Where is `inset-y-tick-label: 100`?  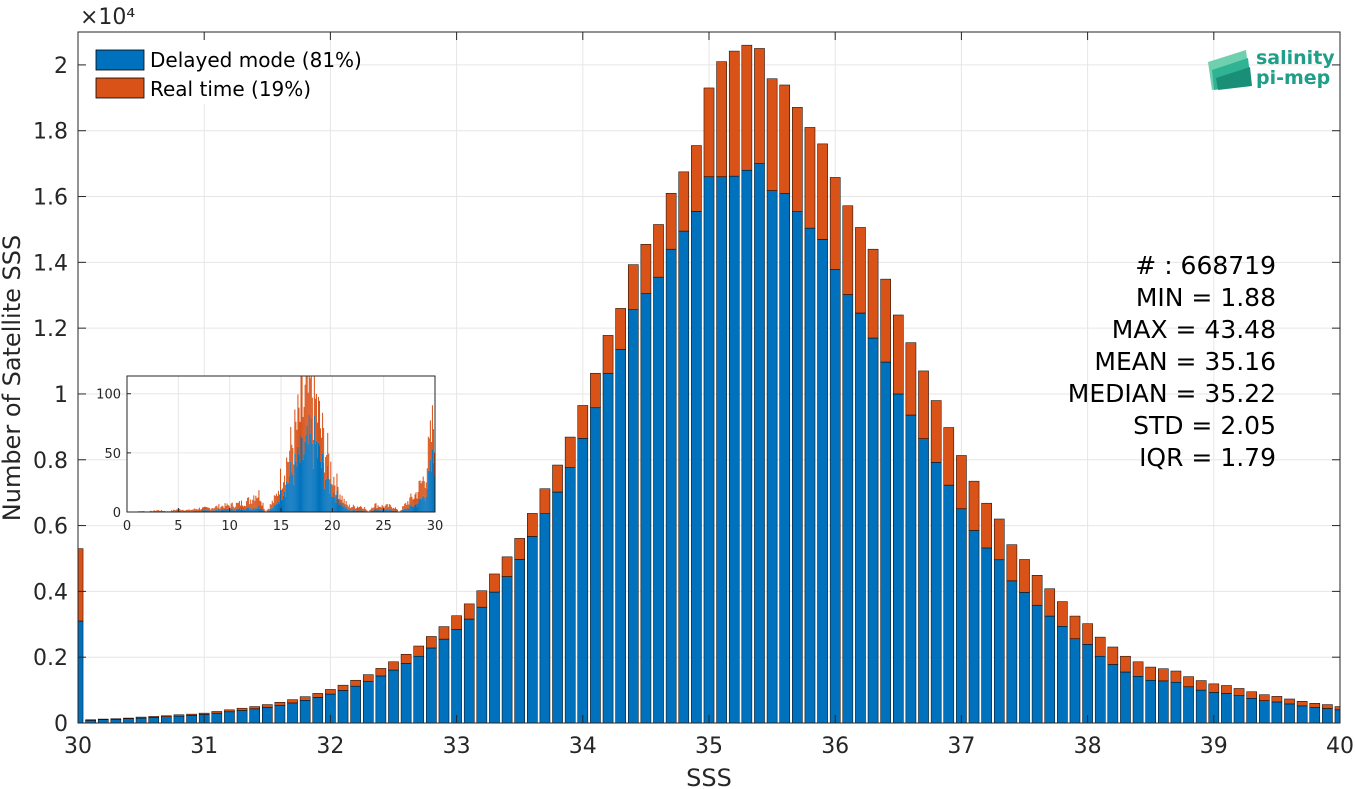 inset-y-tick-label: 100 is located at coordinates (108, 395).